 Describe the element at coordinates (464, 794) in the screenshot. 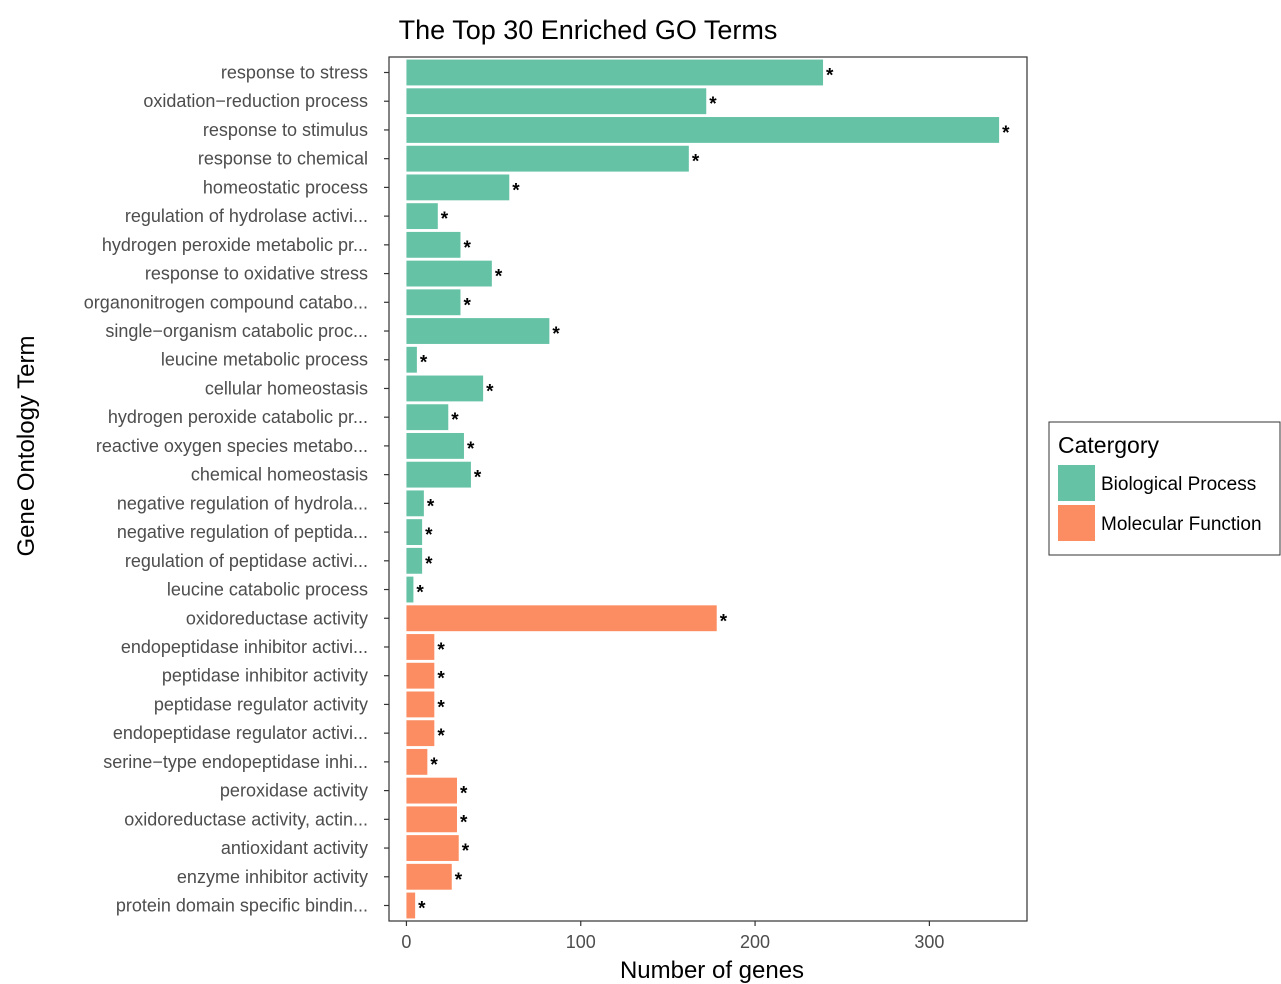

I see `significance-star-26: *` at that location.